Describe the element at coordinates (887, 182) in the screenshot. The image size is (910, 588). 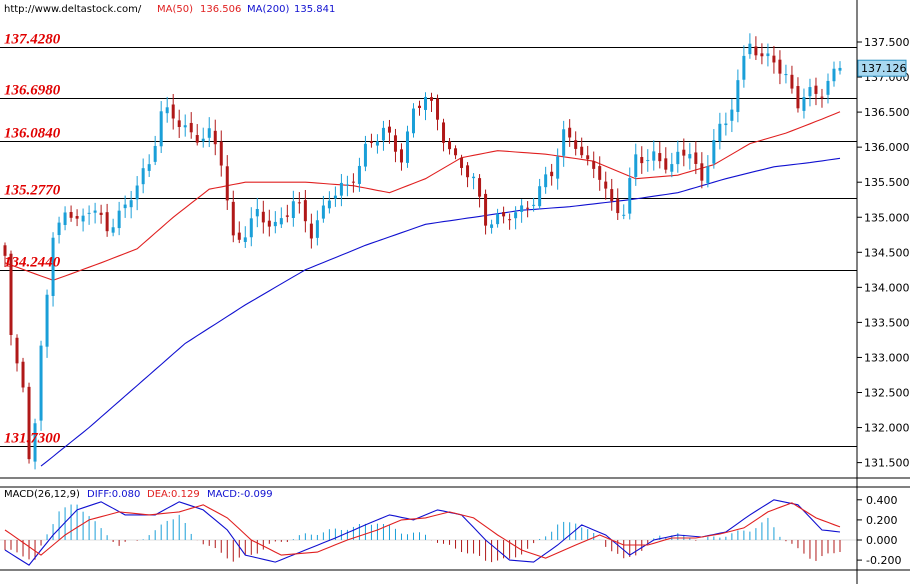
I see `price-tick-label: 135.500` at that location.